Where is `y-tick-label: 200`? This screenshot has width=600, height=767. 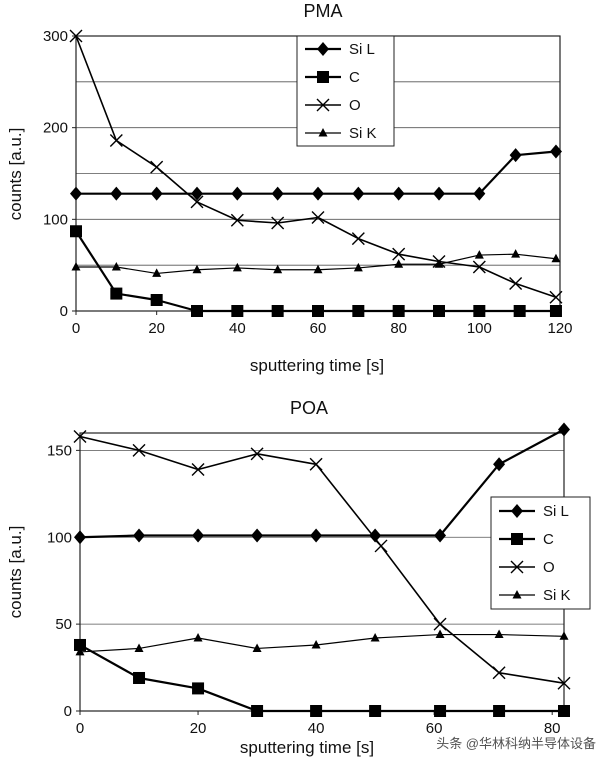
y-tick-label: 200 is located at coordinates (55, 128).